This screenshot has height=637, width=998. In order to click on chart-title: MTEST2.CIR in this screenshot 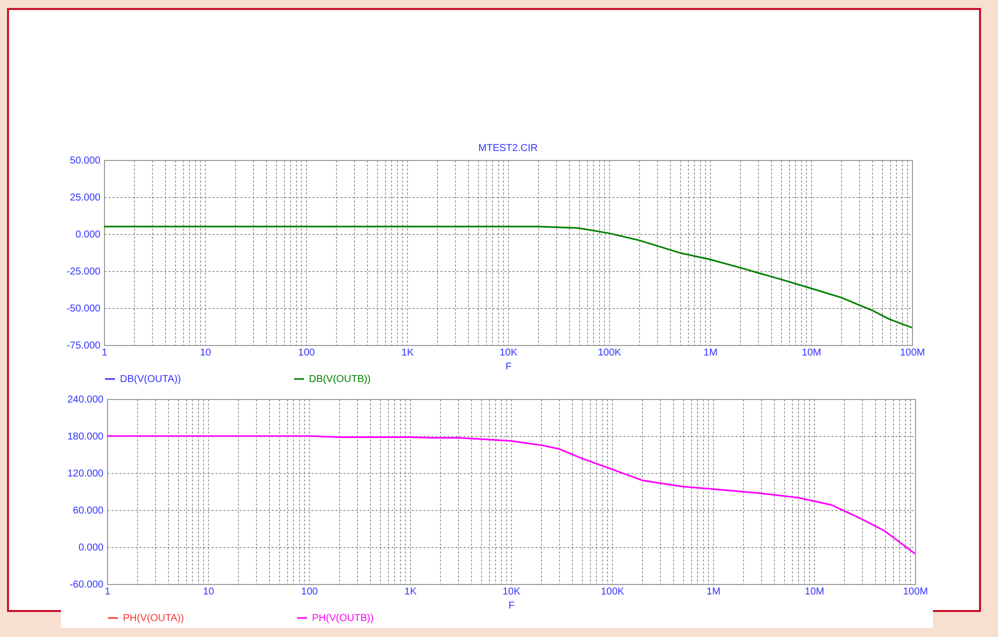, I will do `click(508, 148)`.